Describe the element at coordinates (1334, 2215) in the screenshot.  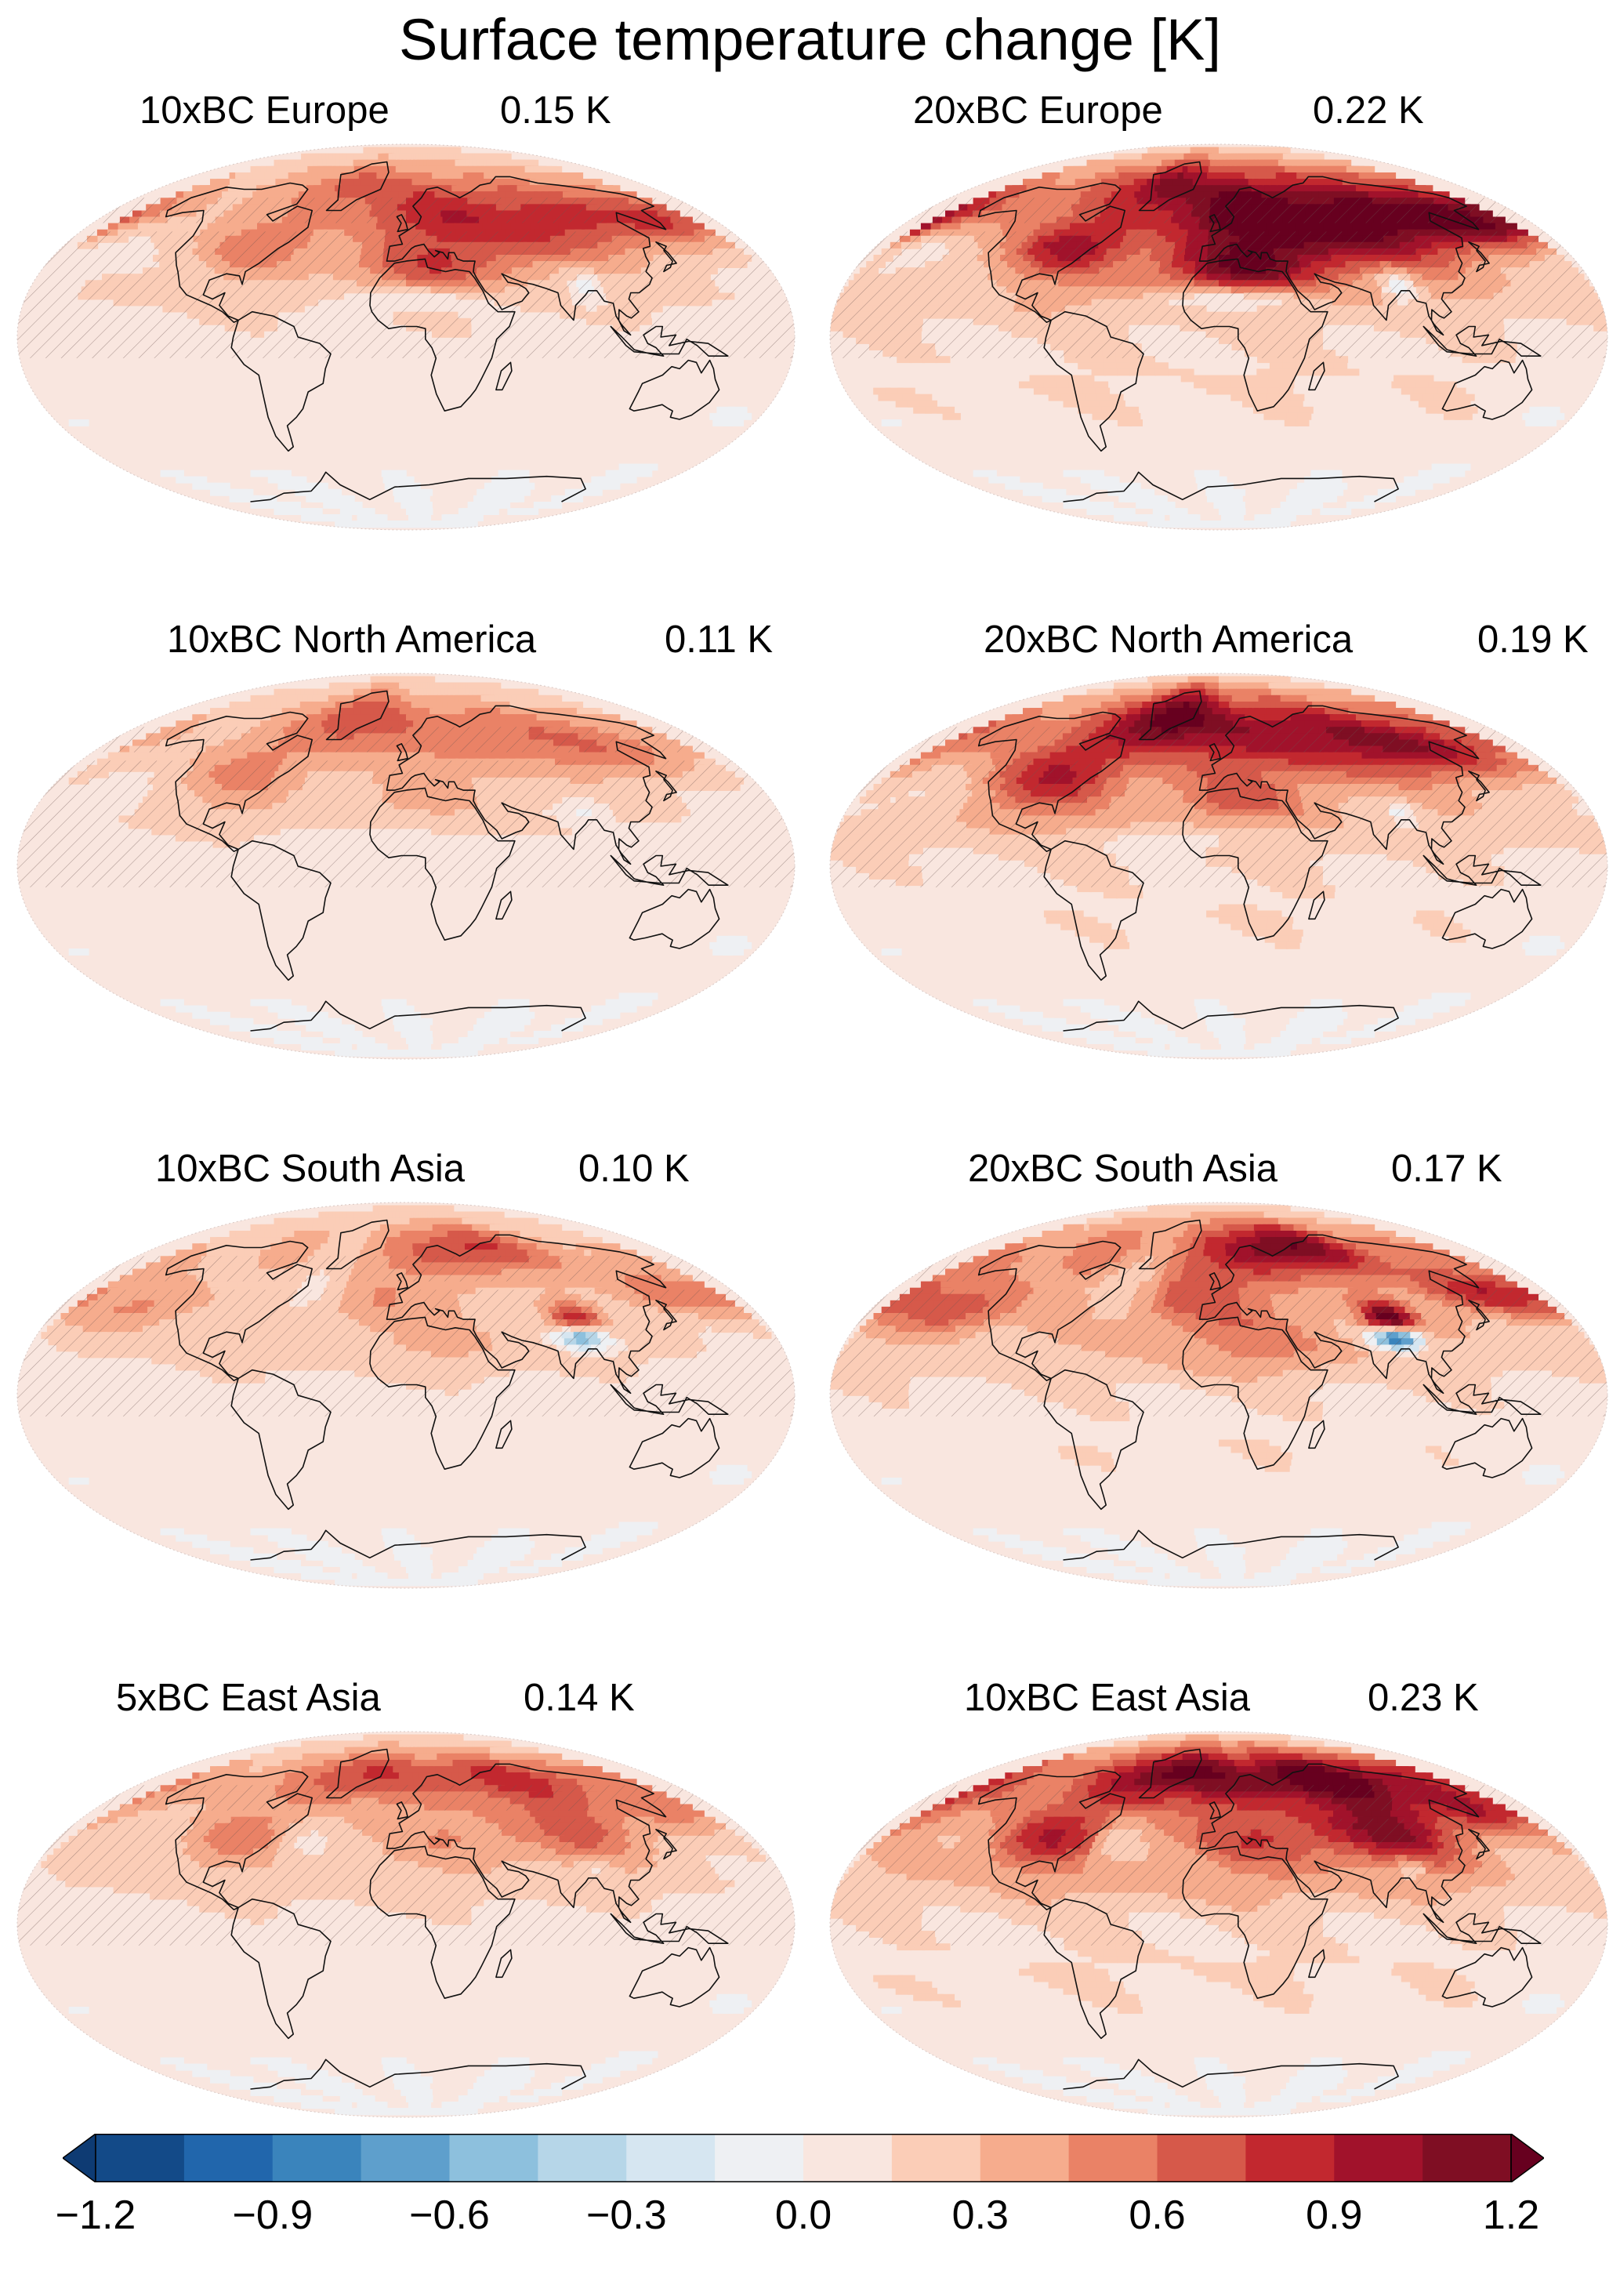
I see `colorbar-tick-label: 0.9` at that location.